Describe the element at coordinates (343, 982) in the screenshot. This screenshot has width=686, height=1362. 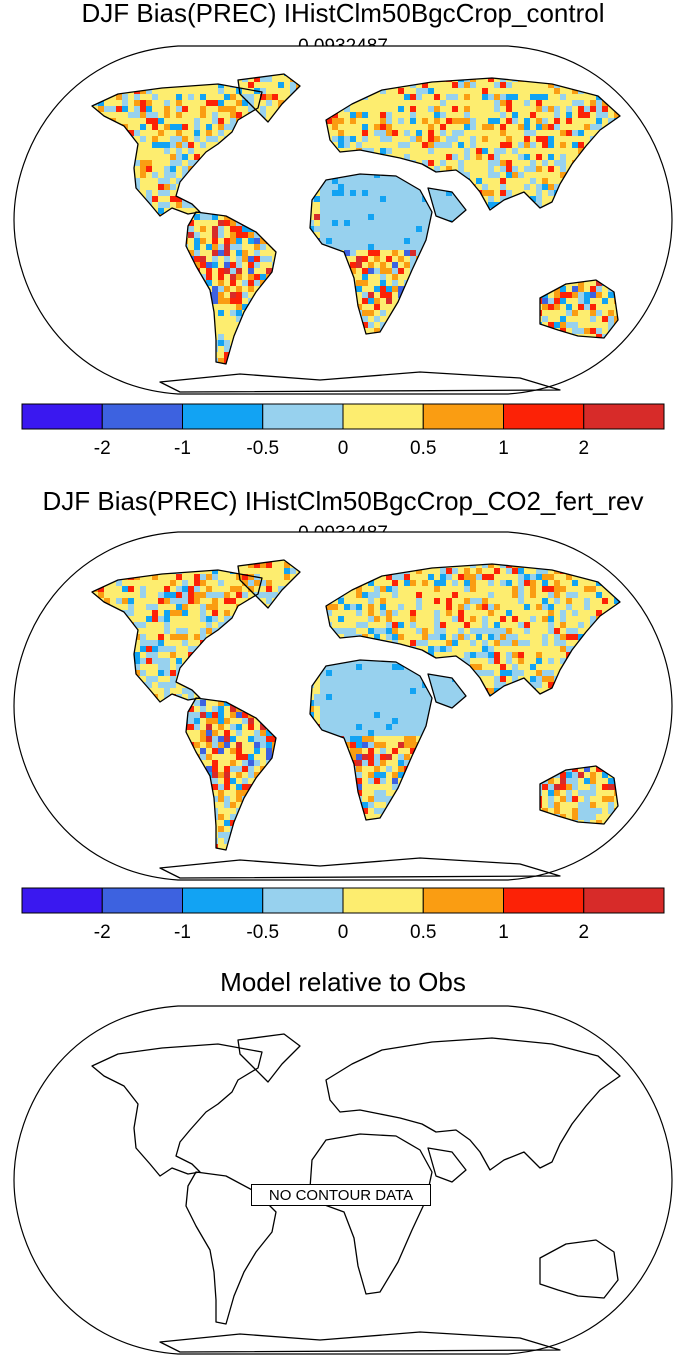
I see `panel3-title: Model relative to Obs` at that location.